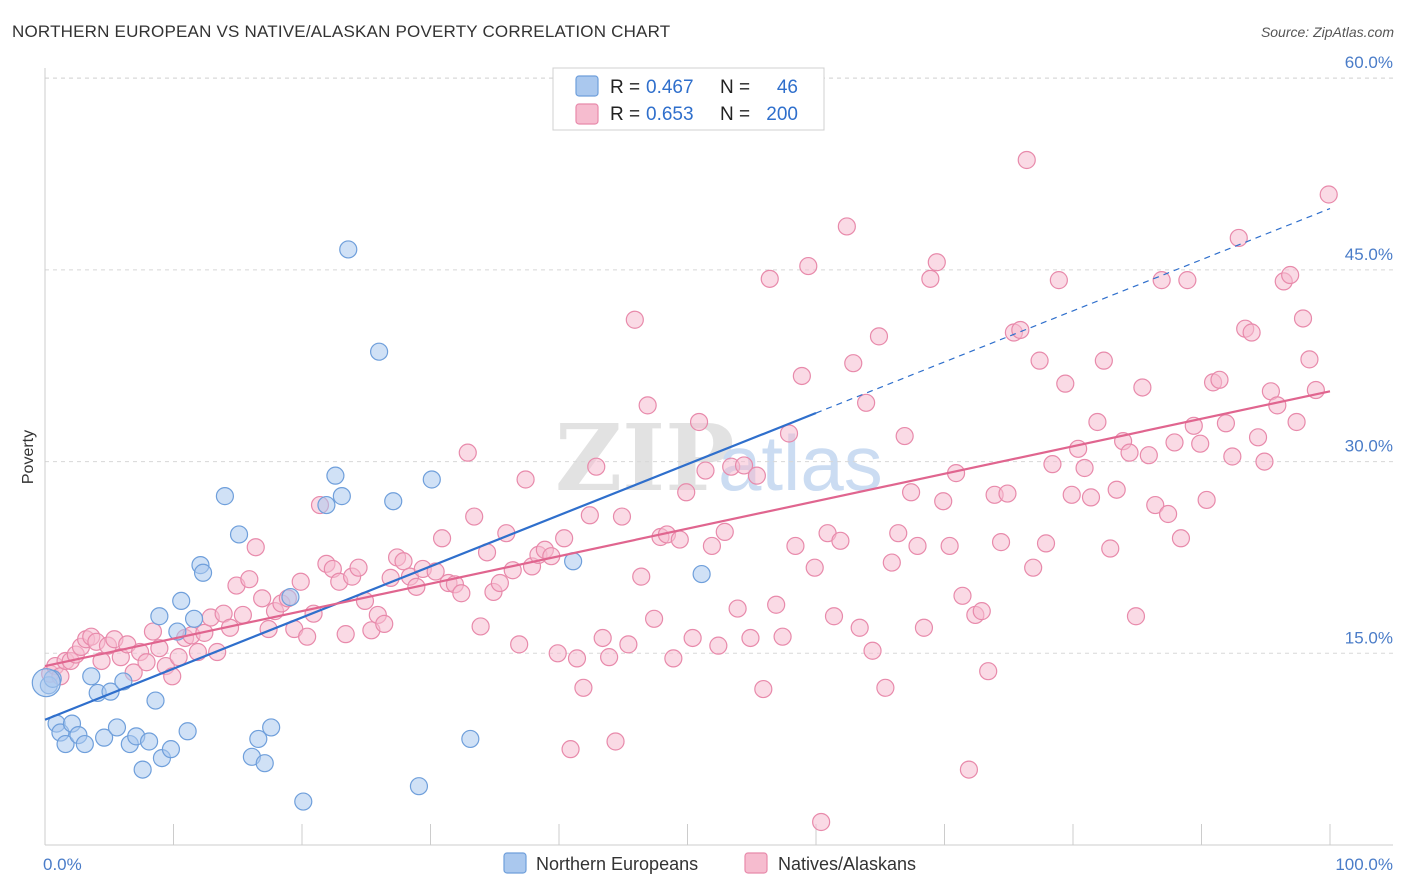 Image resolution: width=1406 pixels, height=892 pixels. I want to click on x-tick-labels: 0.0% 100.0%, so click(718, 864).